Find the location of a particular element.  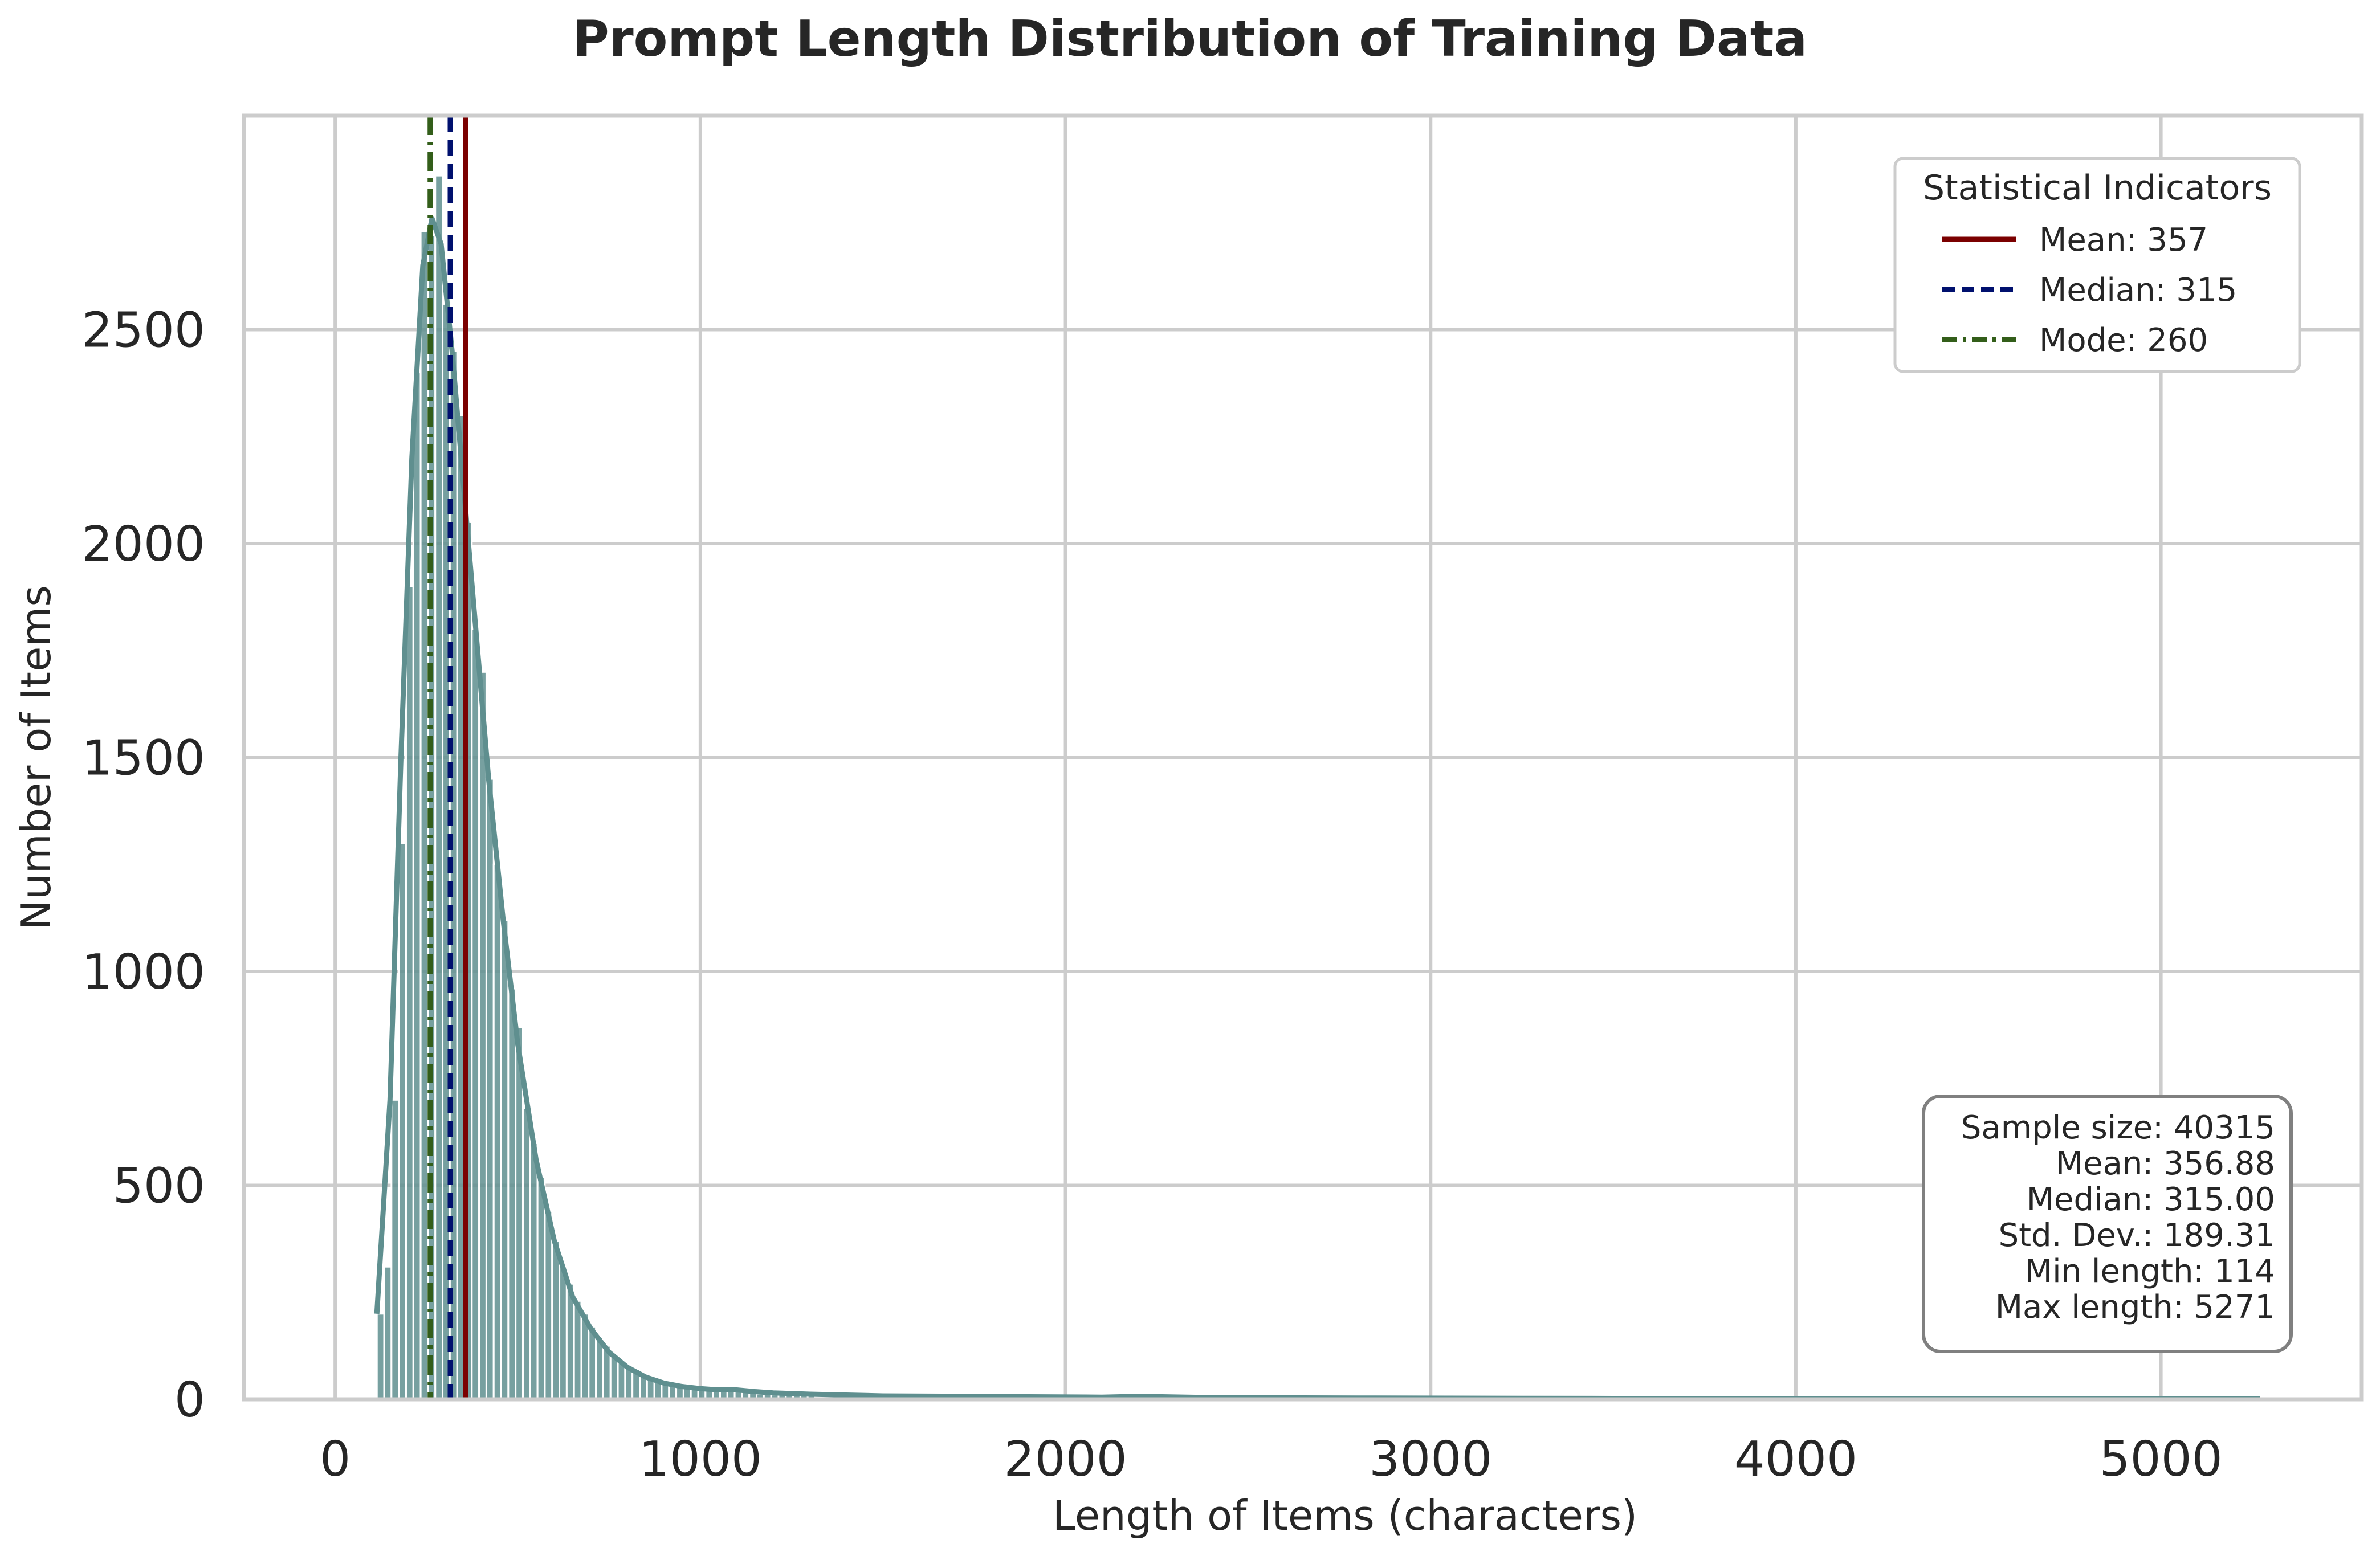

stats-line: Min length: 114 is located at coordinates (2150, 1271).